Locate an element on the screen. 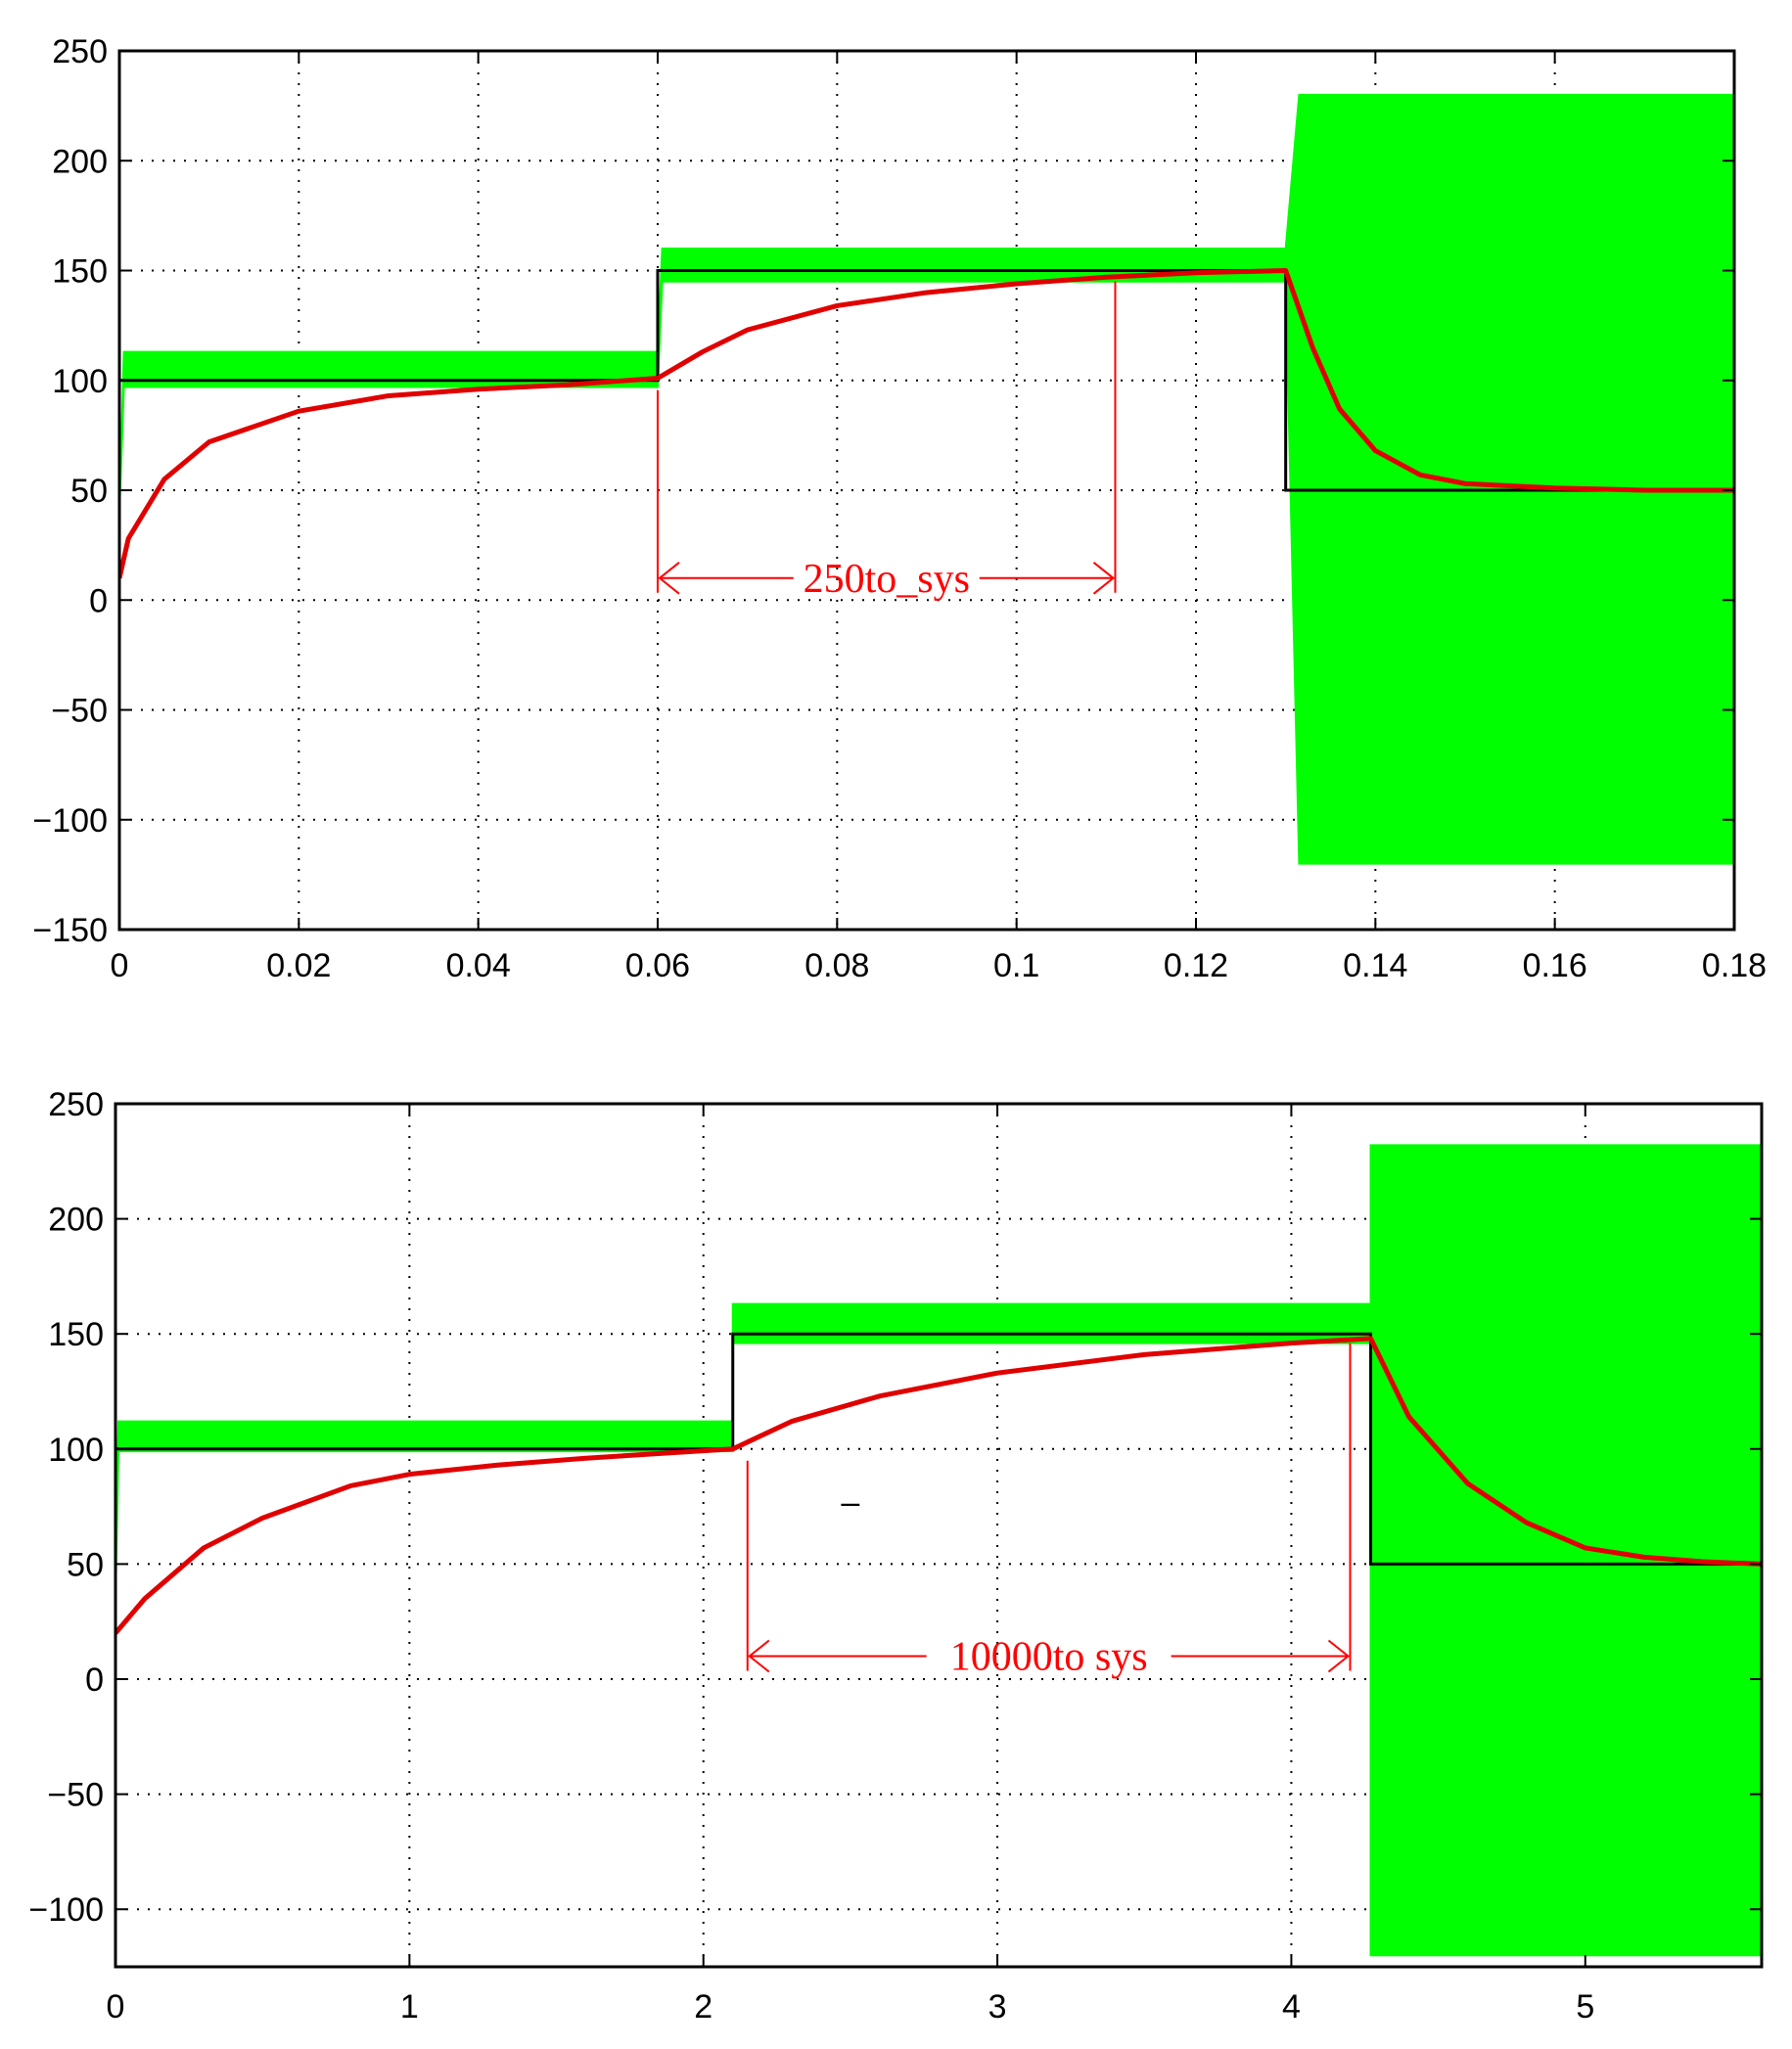 Image resolution: width=1792 pixels, height=2049 pixels. annotation-group: 250to_sys is located at coordinates (887, 442).